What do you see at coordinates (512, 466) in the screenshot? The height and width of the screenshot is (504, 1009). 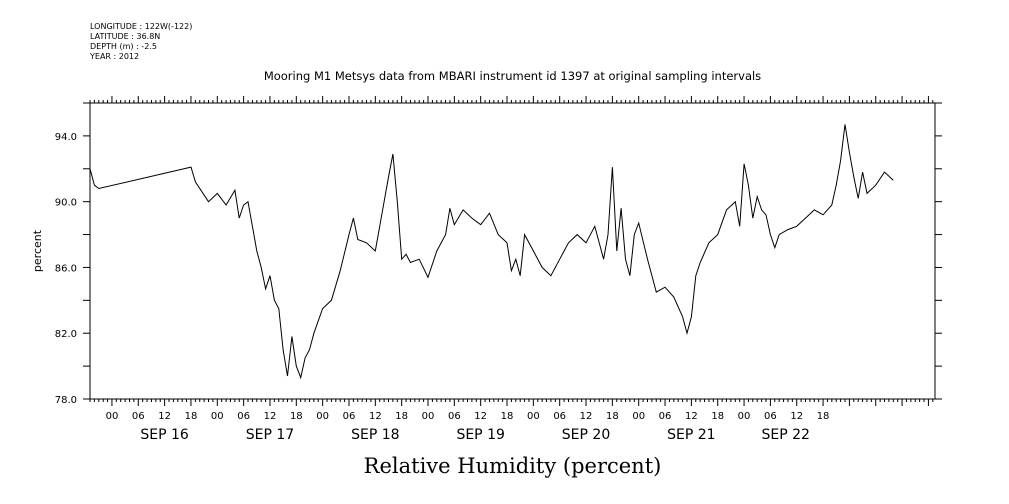 I see `x-axis-label: Relative Humidity (percent)` at bounding box center [512, 466].